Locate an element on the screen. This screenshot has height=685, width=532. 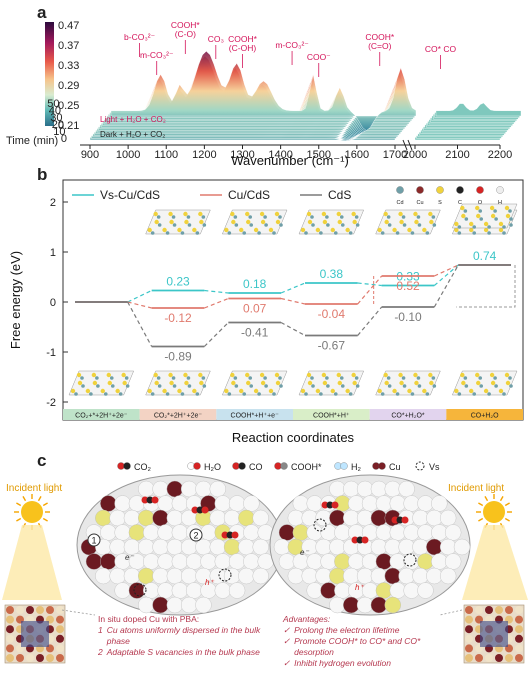
barrier-arrow is located at coordinates (486, 286).